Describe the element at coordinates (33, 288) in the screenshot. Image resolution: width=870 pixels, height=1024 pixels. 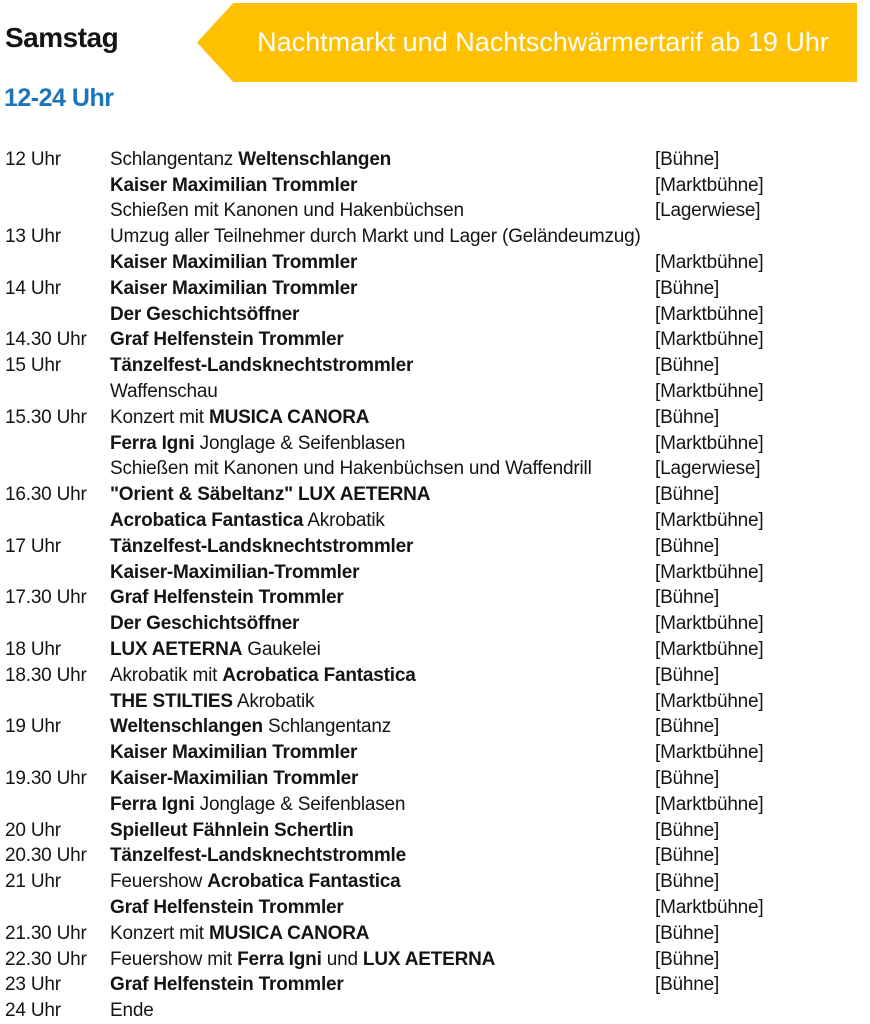
I see `time-cell: 14 Uhr` at that location.